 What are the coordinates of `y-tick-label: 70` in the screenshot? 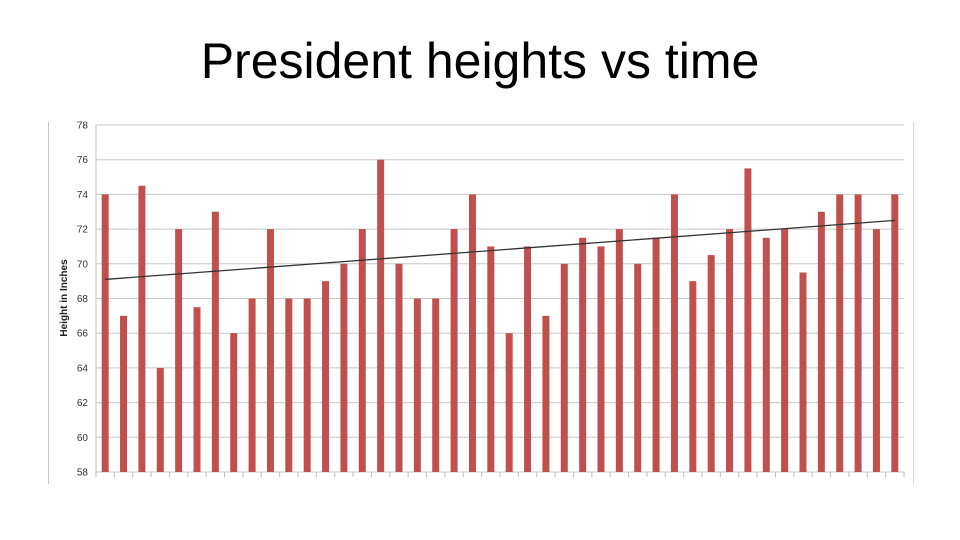 It's located at (83, 264).